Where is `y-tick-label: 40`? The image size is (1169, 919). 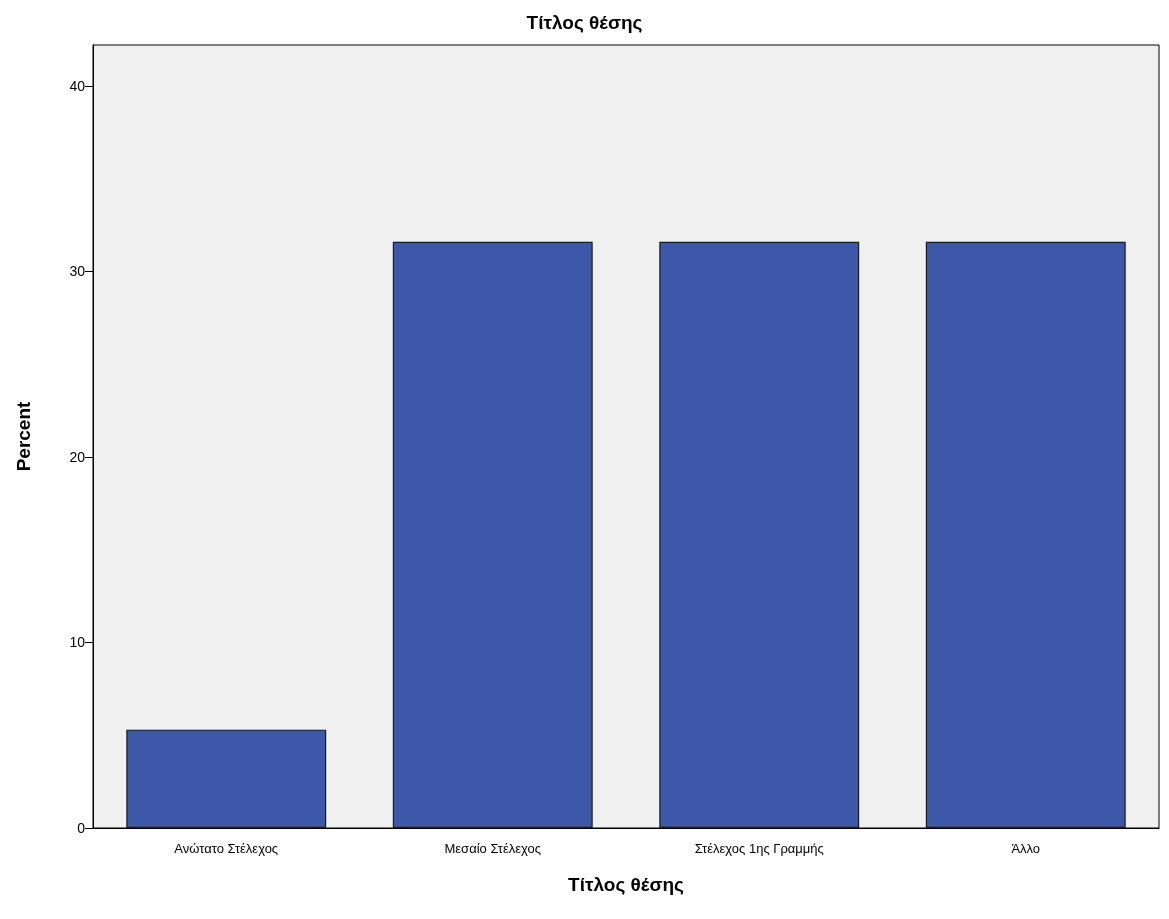
y-tick-label: 40 is located at coordinates (77, 85).